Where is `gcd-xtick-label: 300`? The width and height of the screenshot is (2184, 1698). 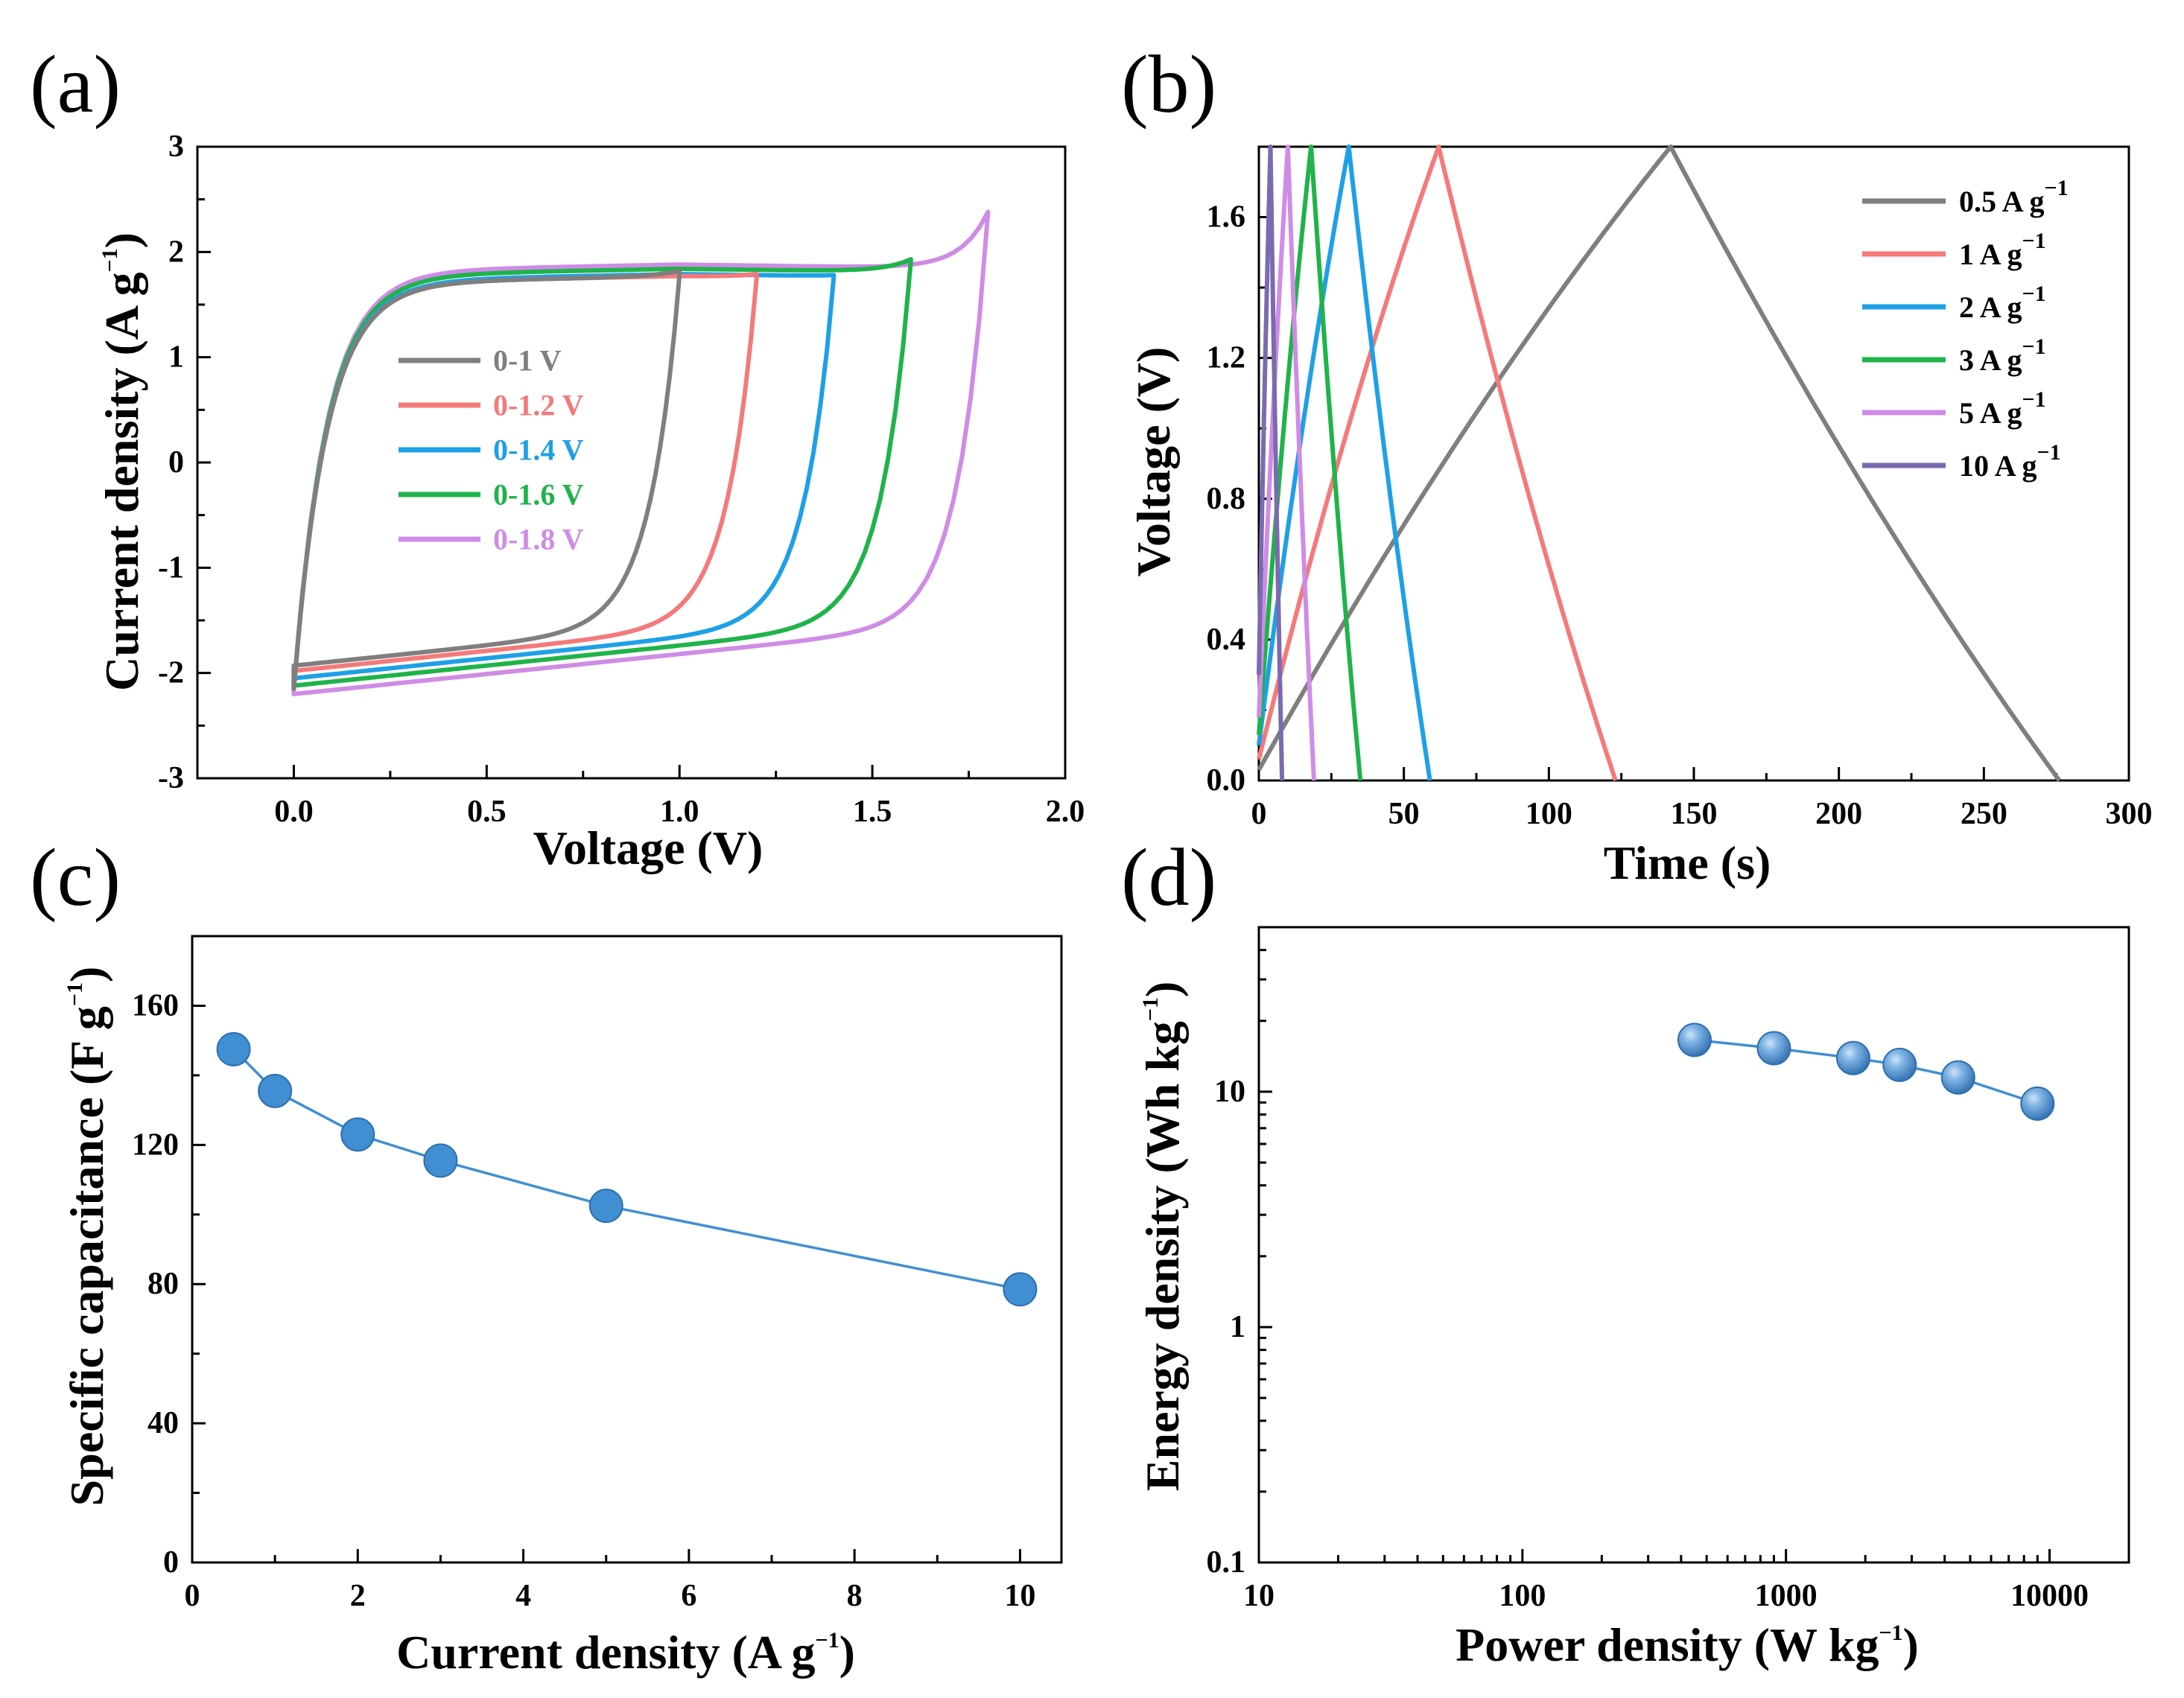 gcd-xtick-label: 300 is located at coordinates (2129, 814).